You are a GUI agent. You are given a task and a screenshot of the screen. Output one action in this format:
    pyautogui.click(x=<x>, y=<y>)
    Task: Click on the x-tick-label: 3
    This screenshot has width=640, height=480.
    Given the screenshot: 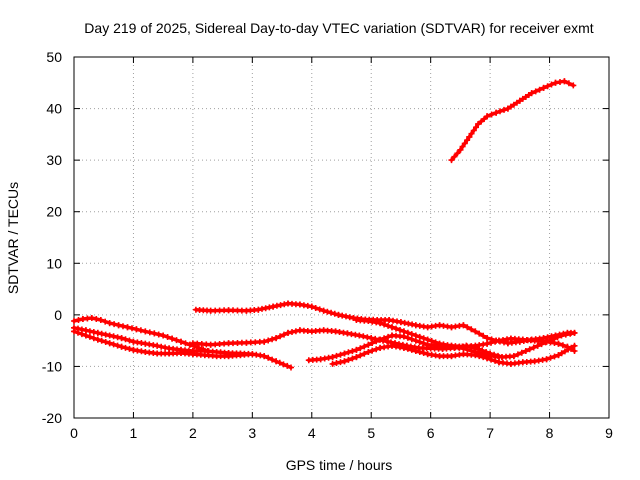 What is the action you would take?
    pyautogui.click(x=252, y=433)
    